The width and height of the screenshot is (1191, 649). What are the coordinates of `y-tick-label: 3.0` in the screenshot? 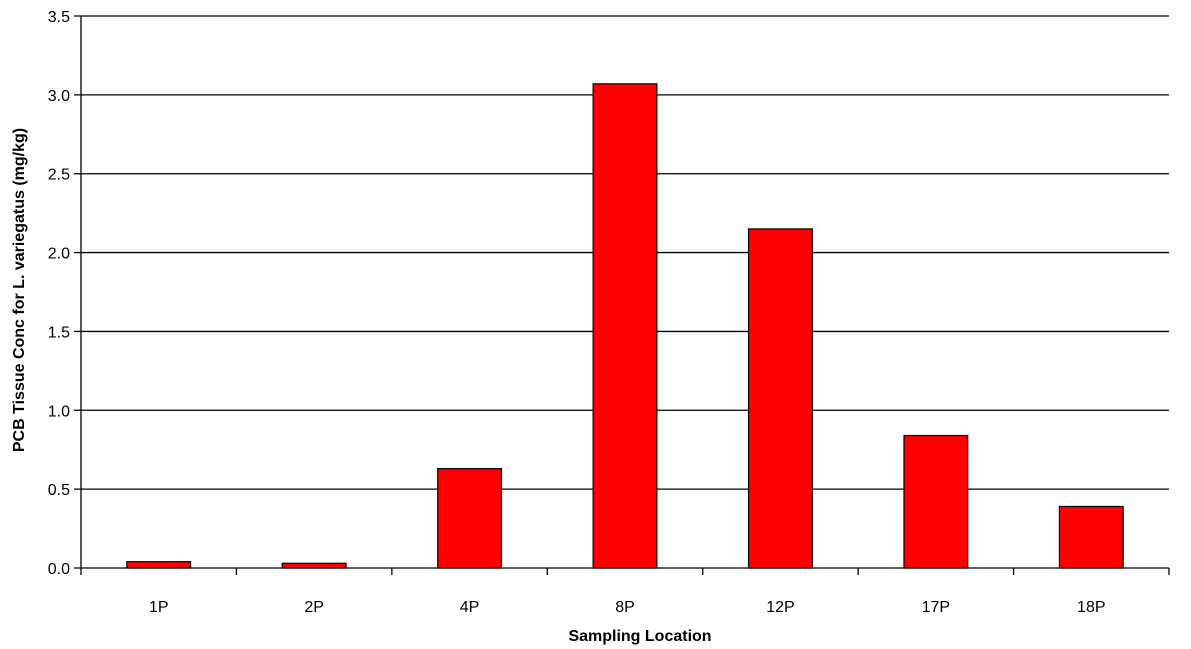 It's located at (59, 96).